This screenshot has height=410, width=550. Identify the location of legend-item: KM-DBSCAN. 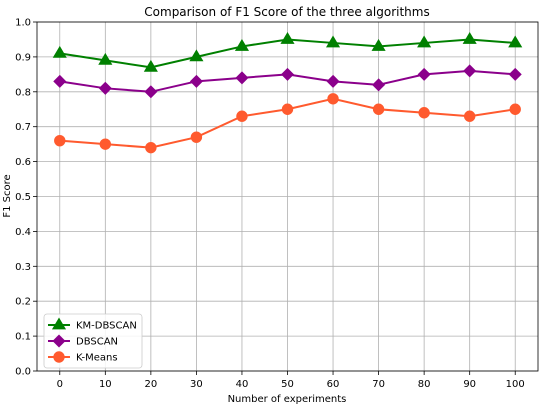
(92, 324).